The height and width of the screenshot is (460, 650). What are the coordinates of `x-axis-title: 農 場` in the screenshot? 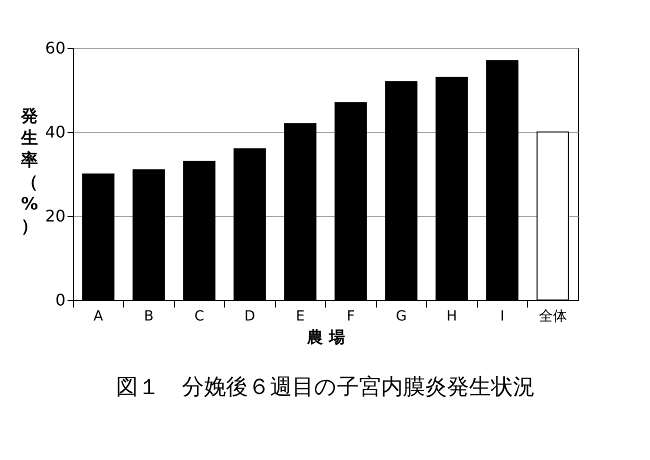 It's located at (325, 337).